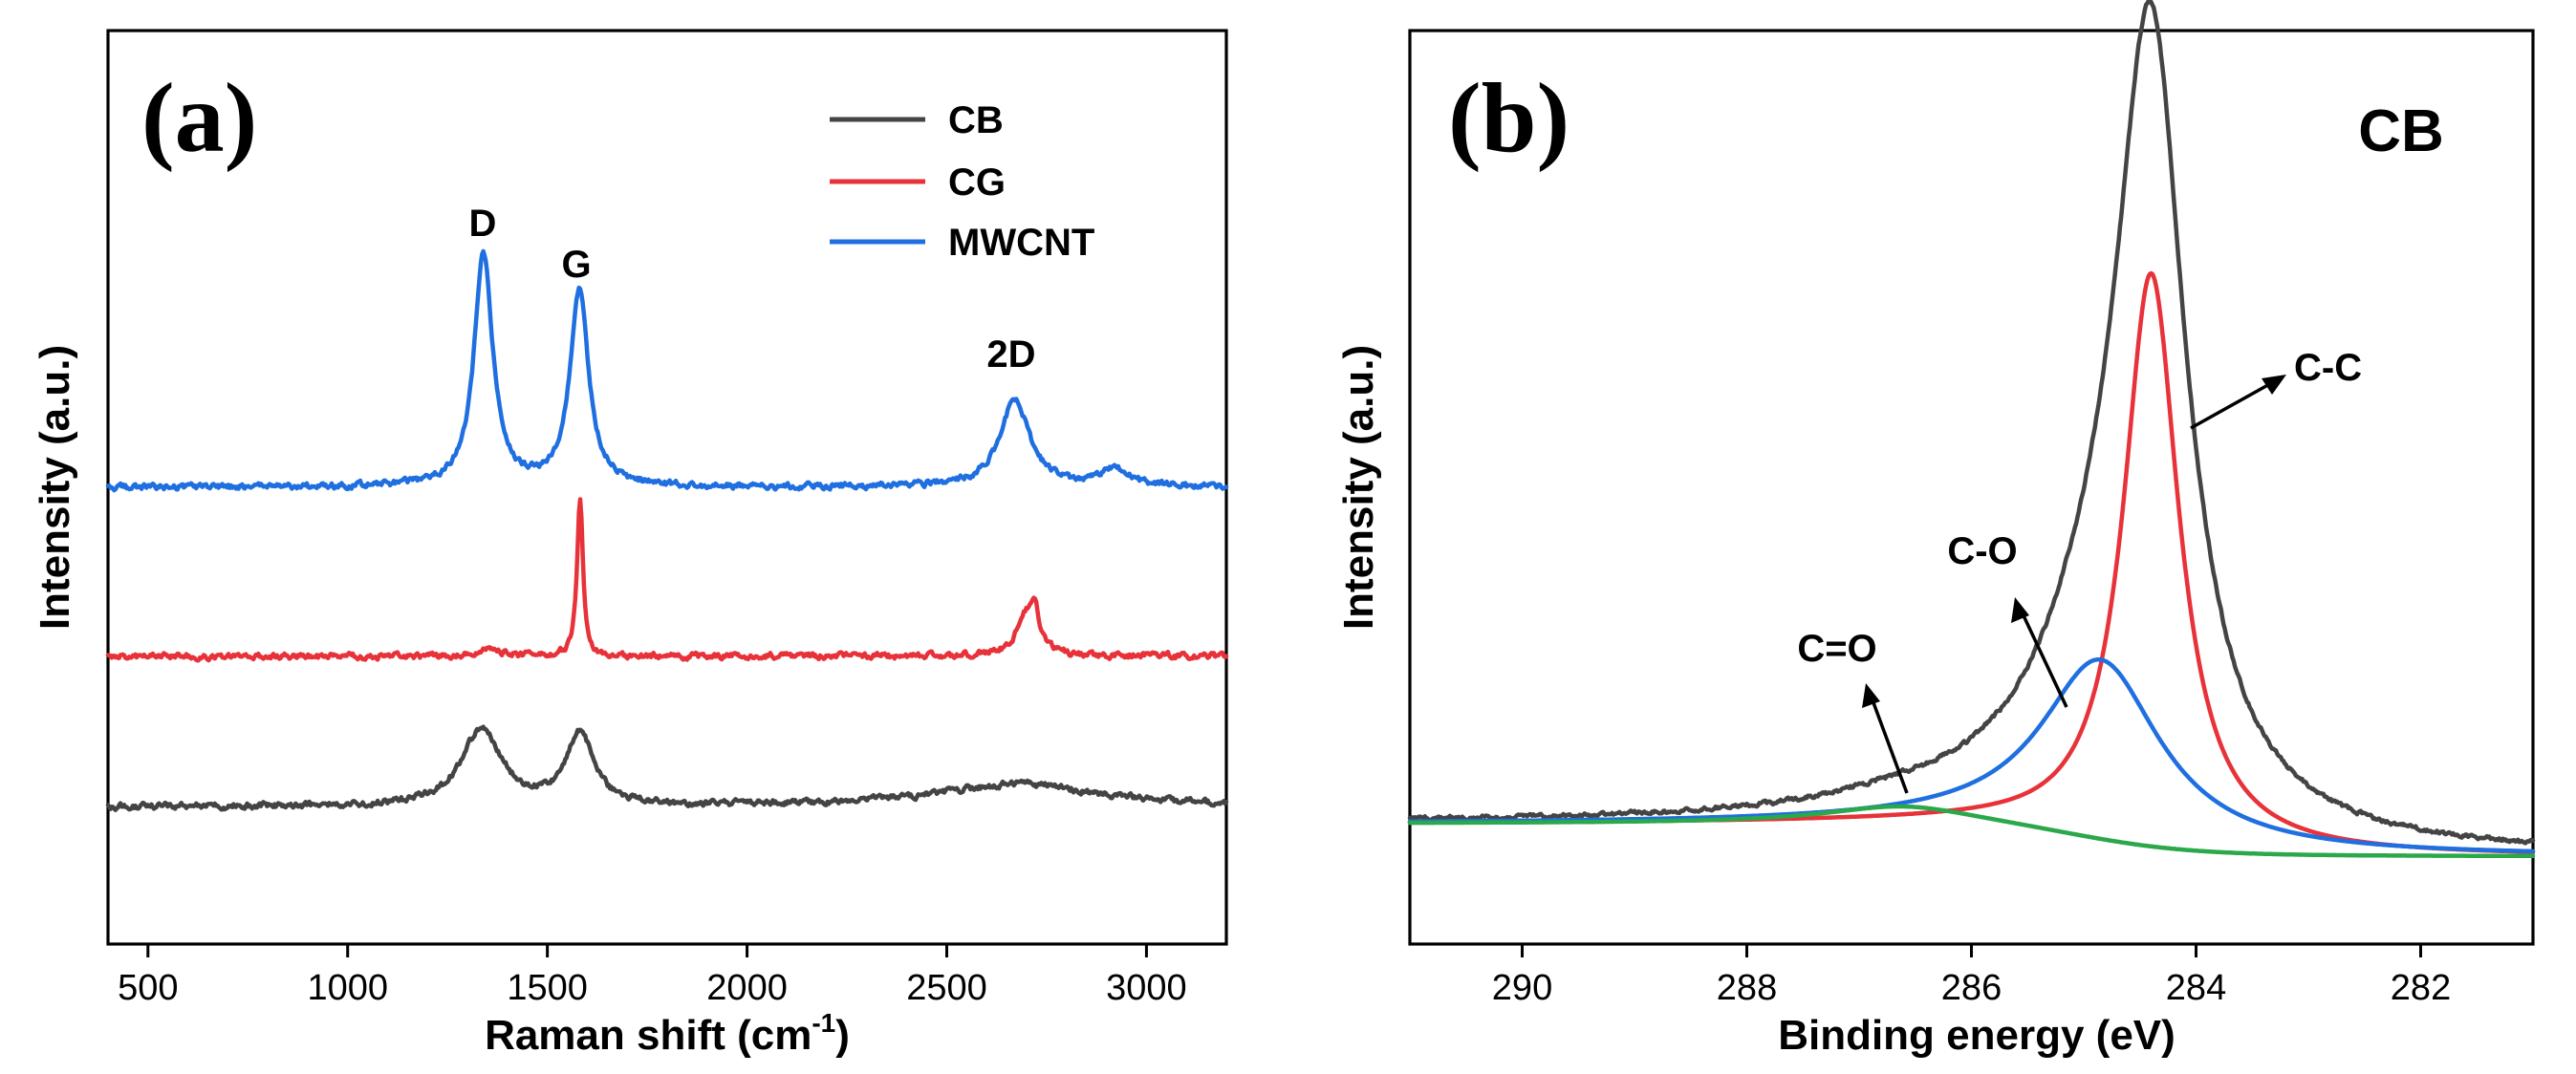 Image resolution: width=2576 pixels, height=1074 pixels. What do you see at coordinates (1971, 831) in the screenshot?
I see `xps-series-c-o` at bounding box center [1971, 831].